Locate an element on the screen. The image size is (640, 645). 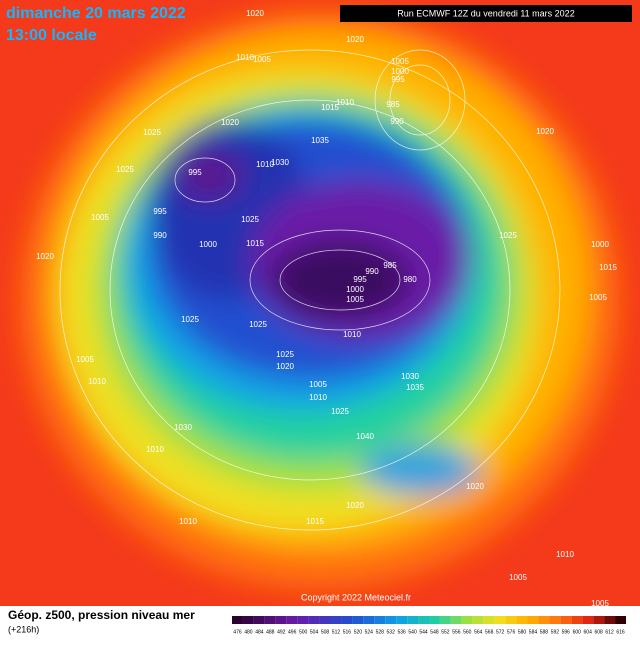
colorbar-label: 564 is located at coordinates (478, 632).